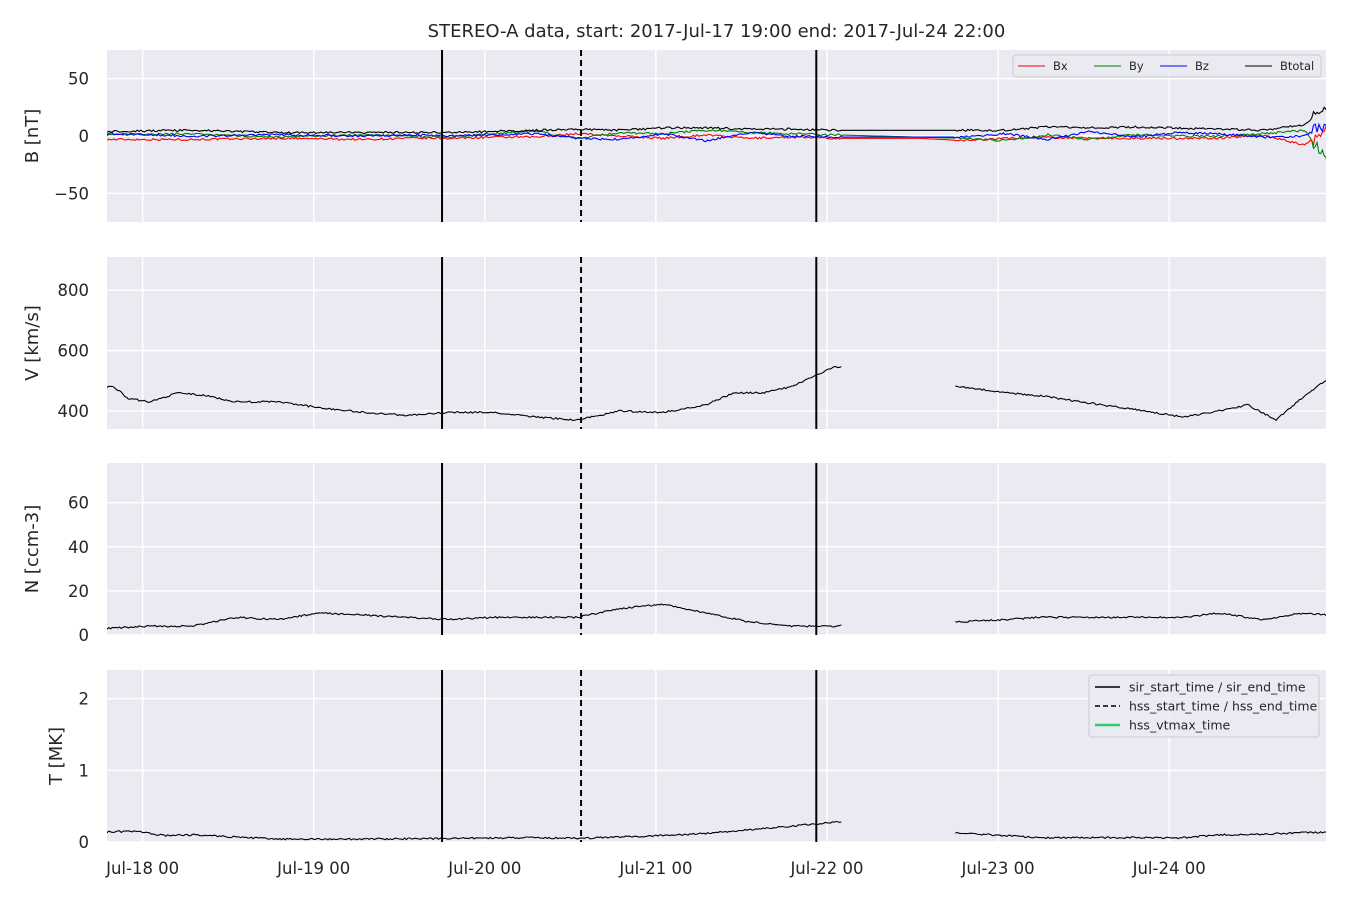 The image size is (1350, 900). I want to click on legend-label: sir_start_time / sir_end_time, so click(1217, 687).